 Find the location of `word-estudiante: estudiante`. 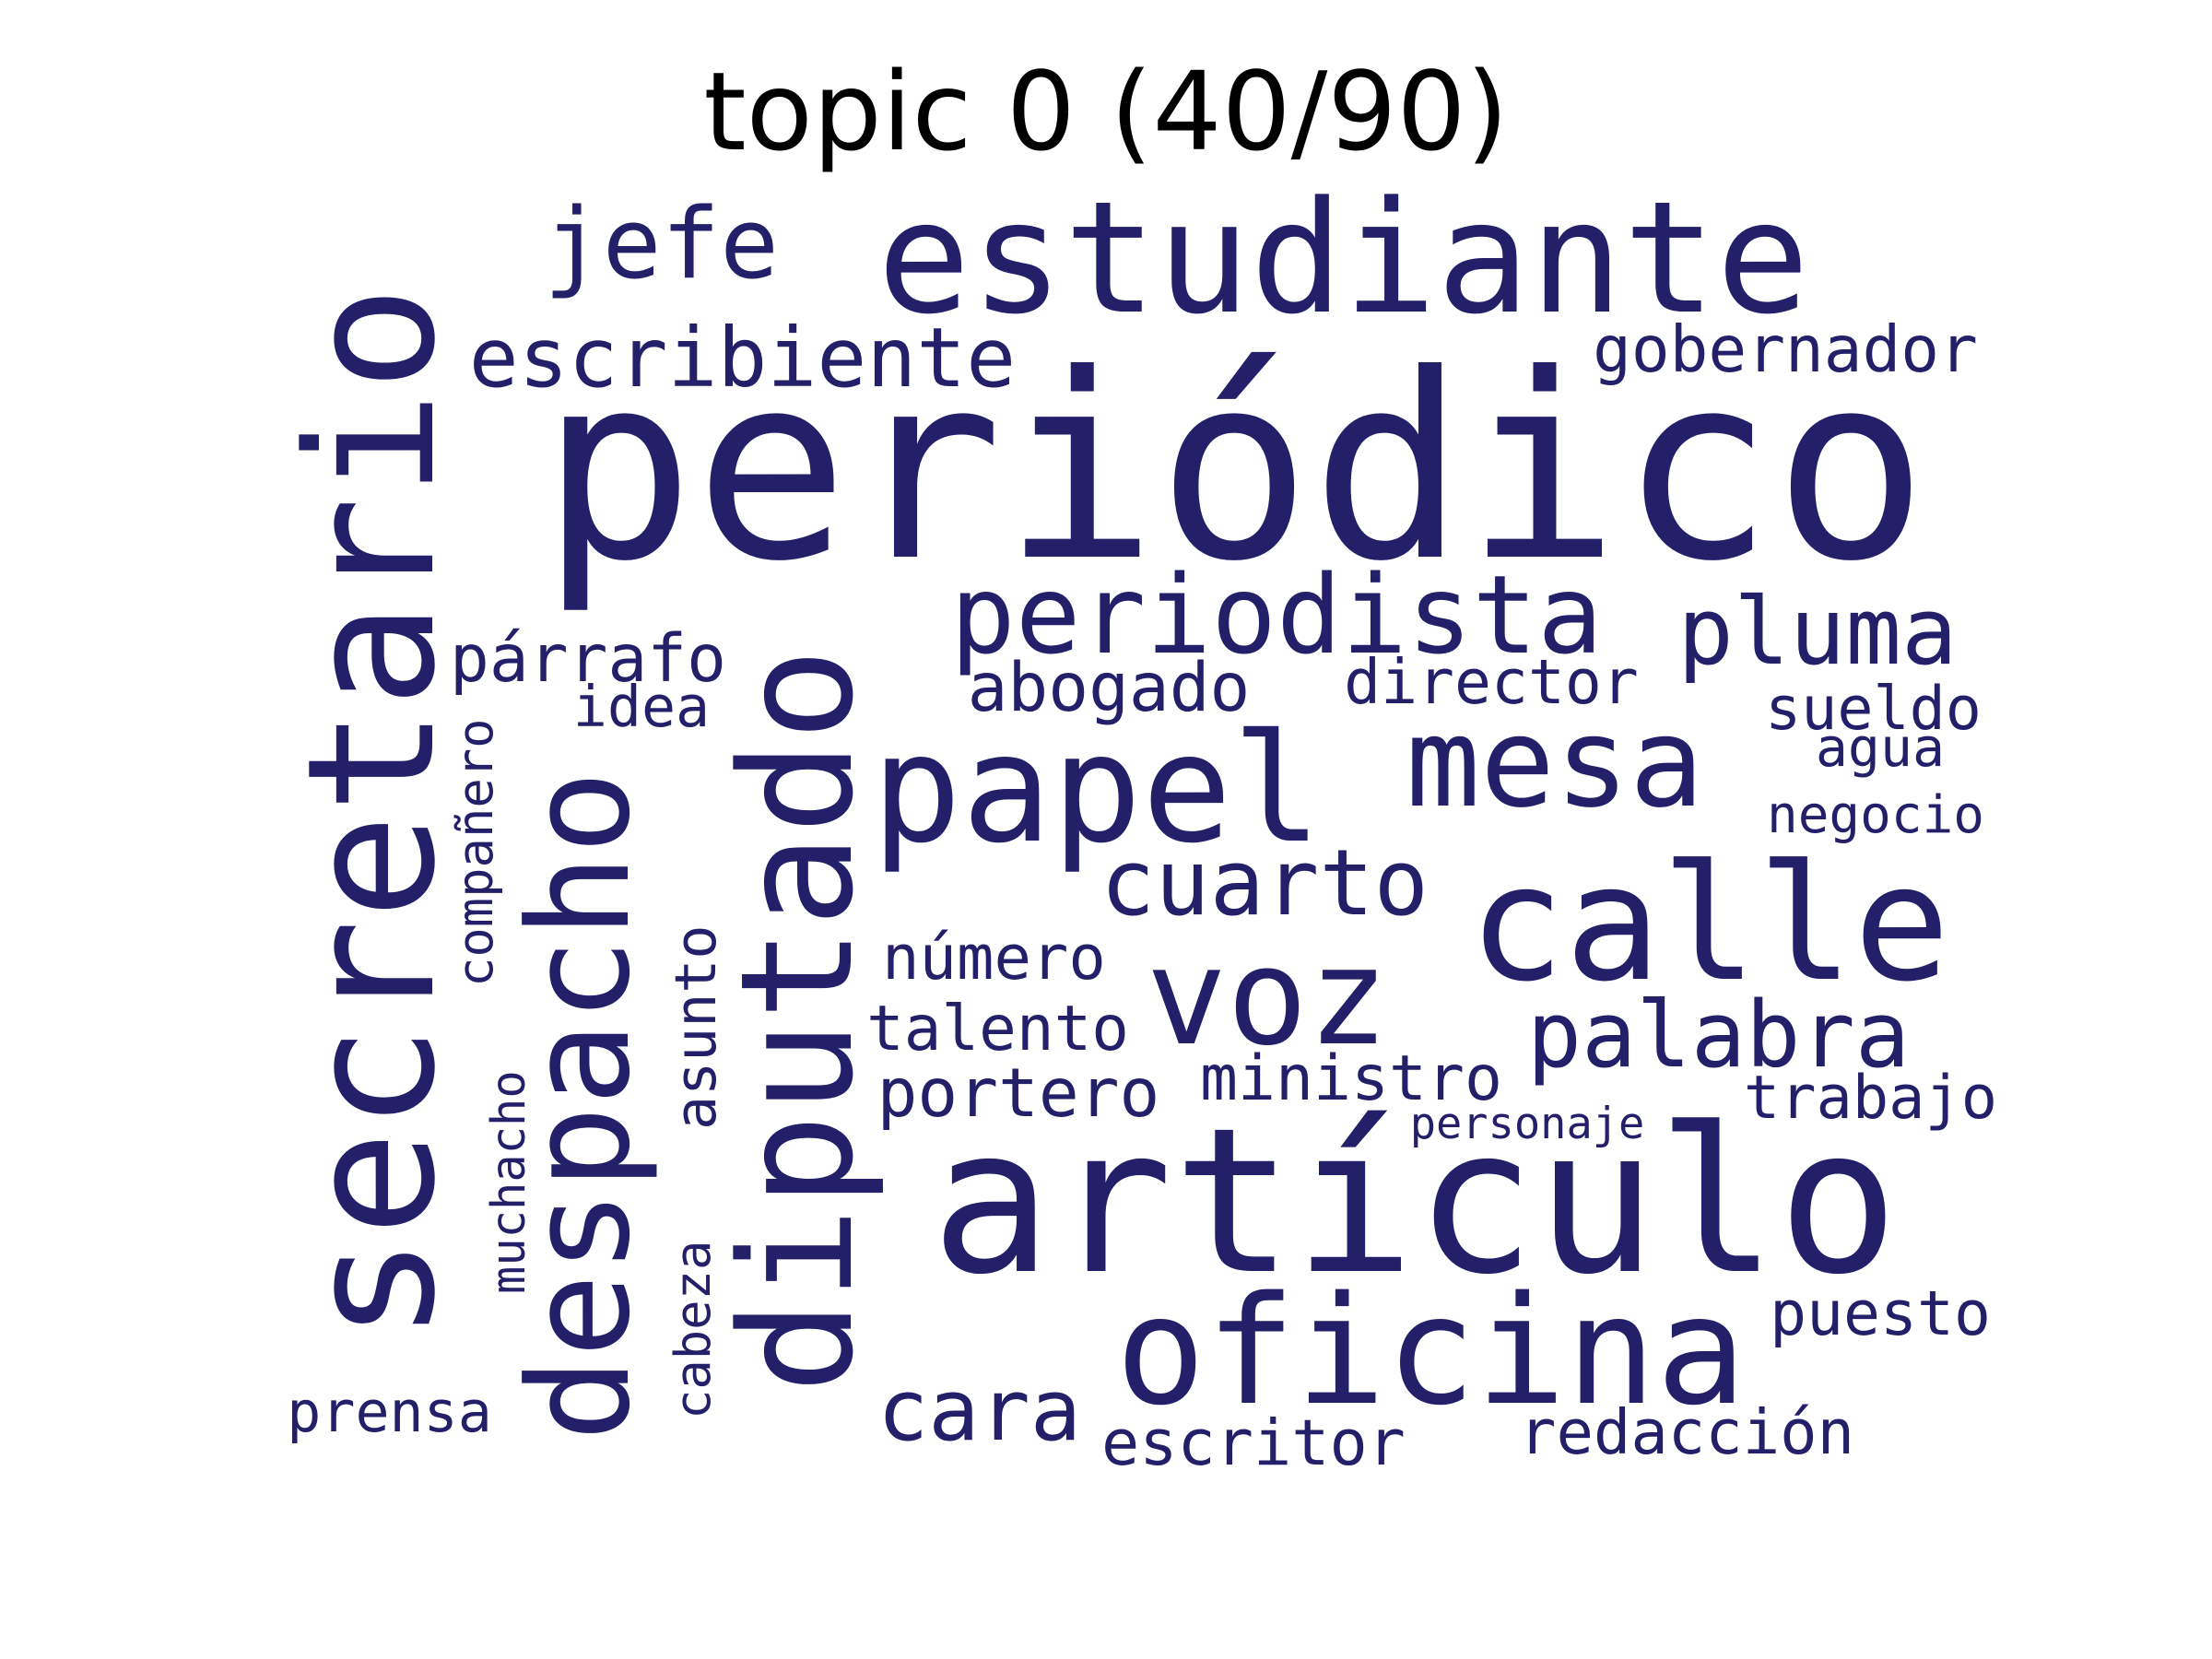

word-estudiante: estudiante is located at coordinates (1343, 258).